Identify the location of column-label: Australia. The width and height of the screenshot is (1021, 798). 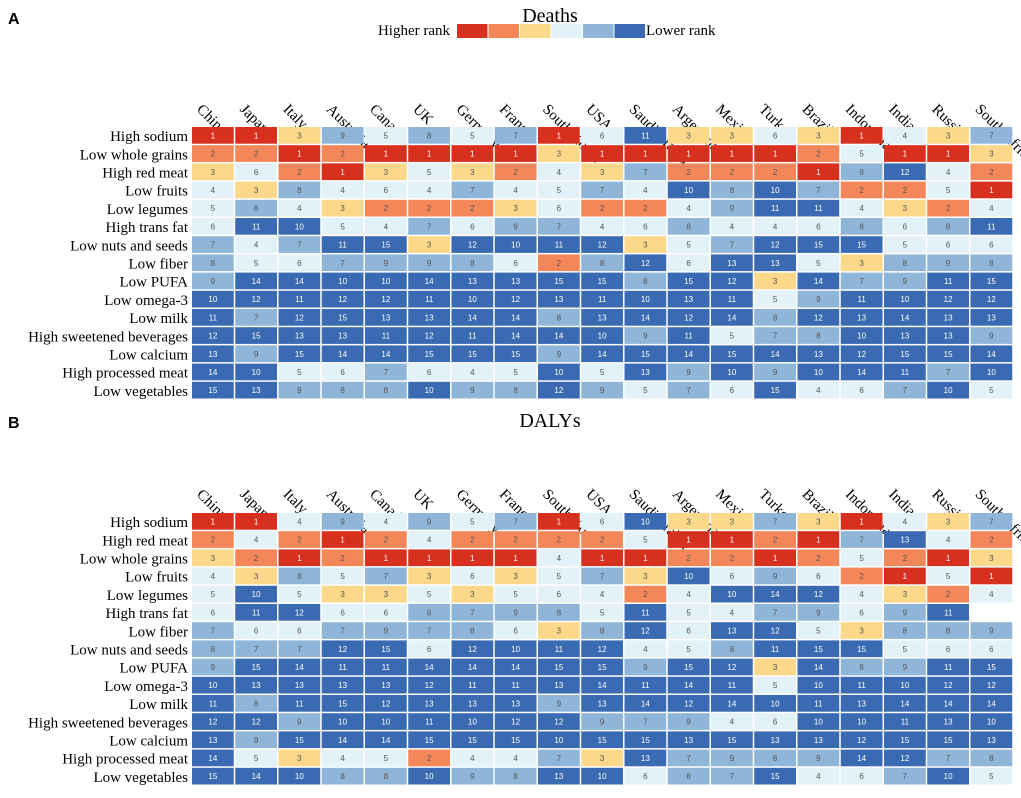
(348, 127).